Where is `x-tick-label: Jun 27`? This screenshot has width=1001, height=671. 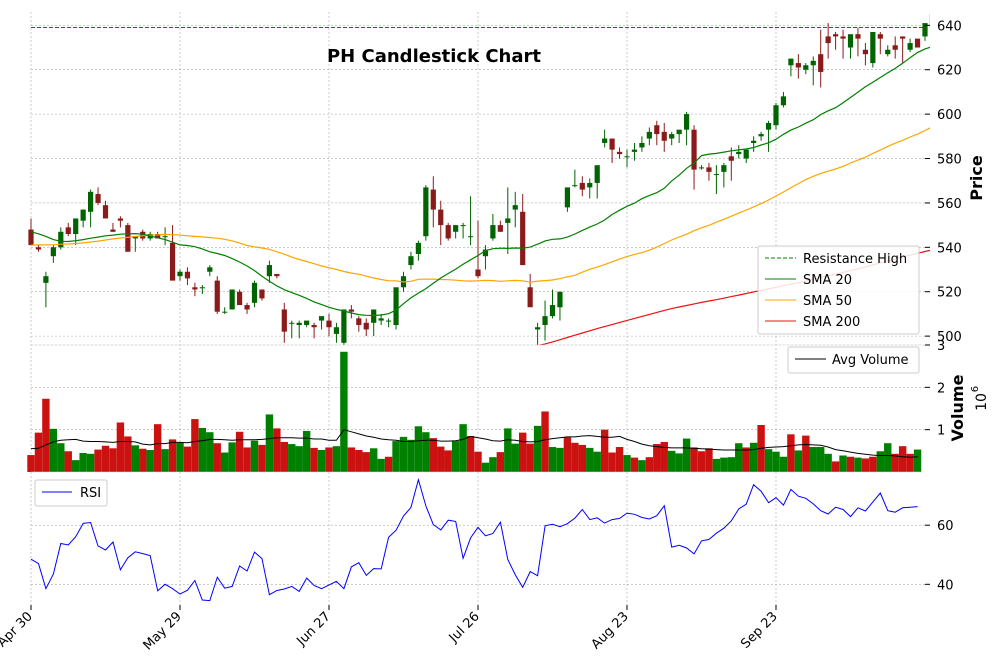 x-tick-label: Jun 27 is located at coordinates (314, 629).